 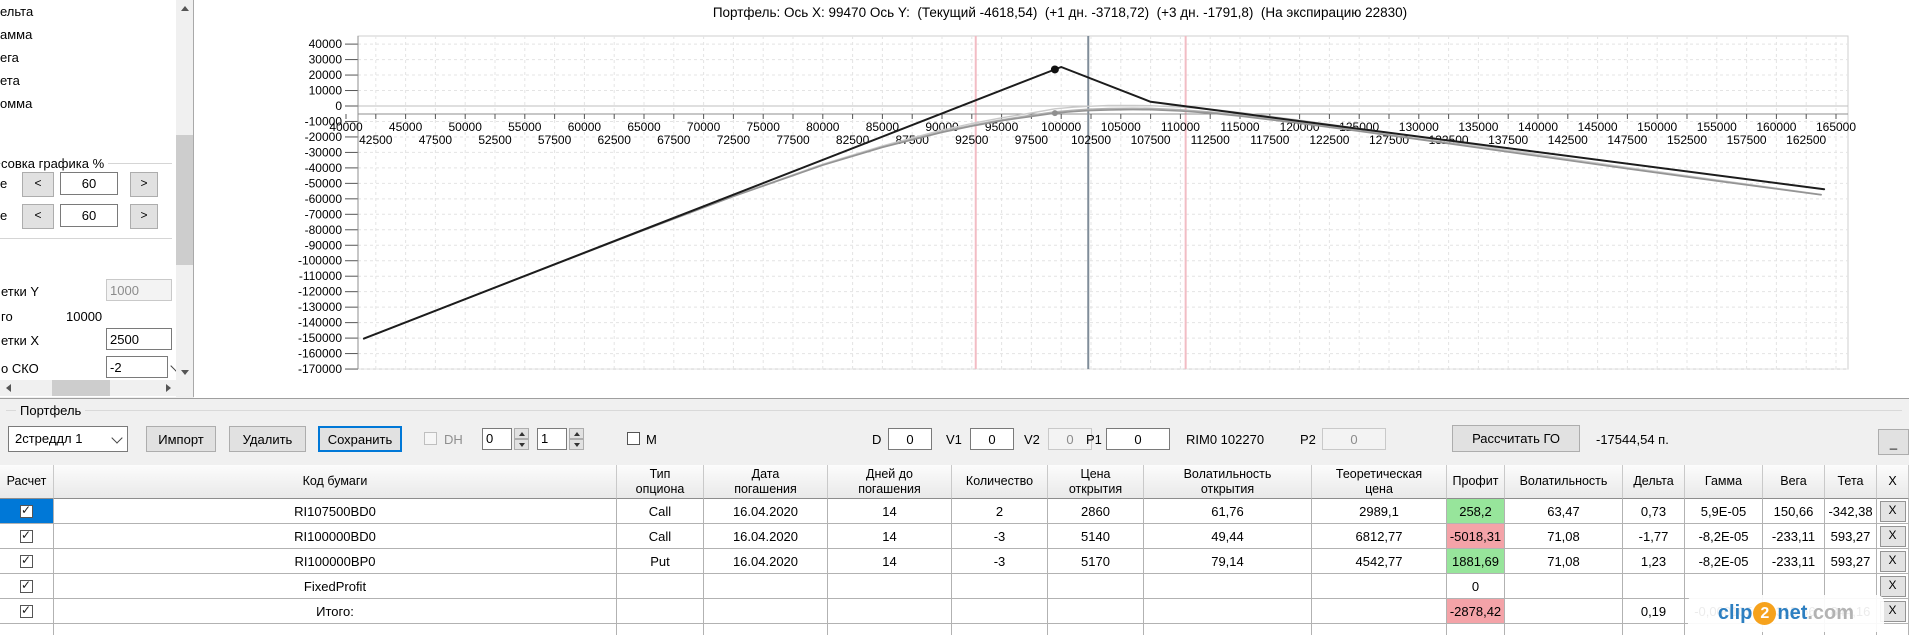 What do you see at coordinates (1228, 482) in the screenshot?
I see `table-header-7: Волатильность открытия` at bounding box center [1228, 482].